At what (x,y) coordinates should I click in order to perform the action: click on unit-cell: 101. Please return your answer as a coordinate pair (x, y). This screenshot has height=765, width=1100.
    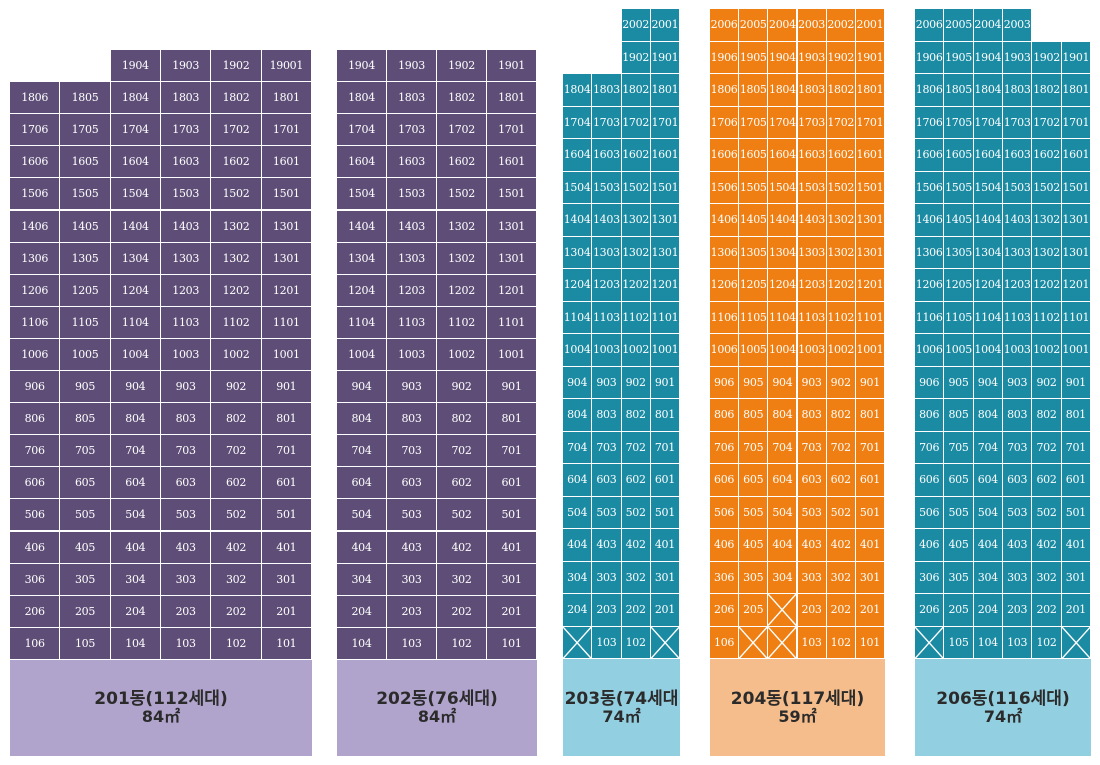
    Looking at the image, I should click on (870, 642).